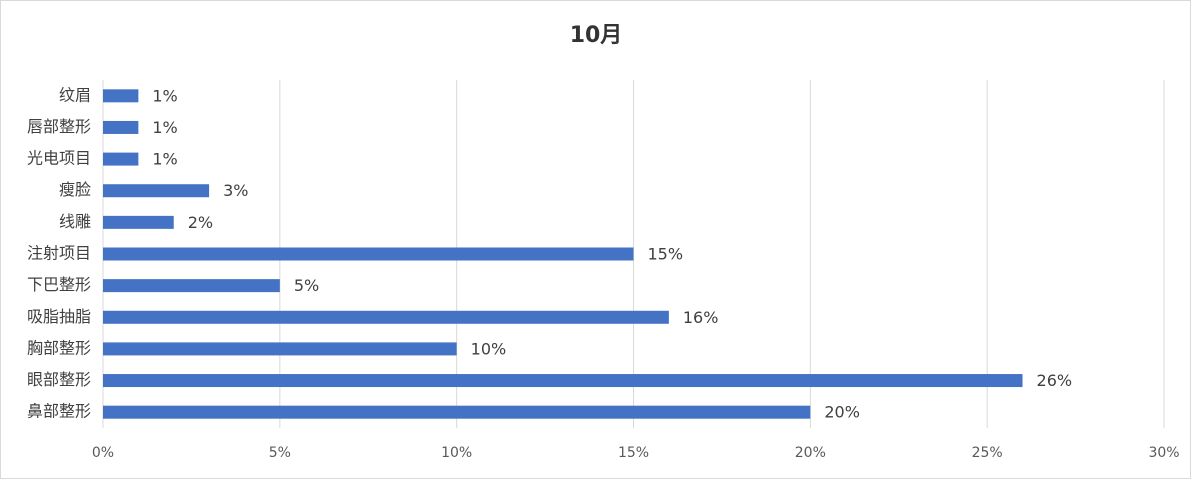  I want to click on data-label: 26%, so click(1055, 380).